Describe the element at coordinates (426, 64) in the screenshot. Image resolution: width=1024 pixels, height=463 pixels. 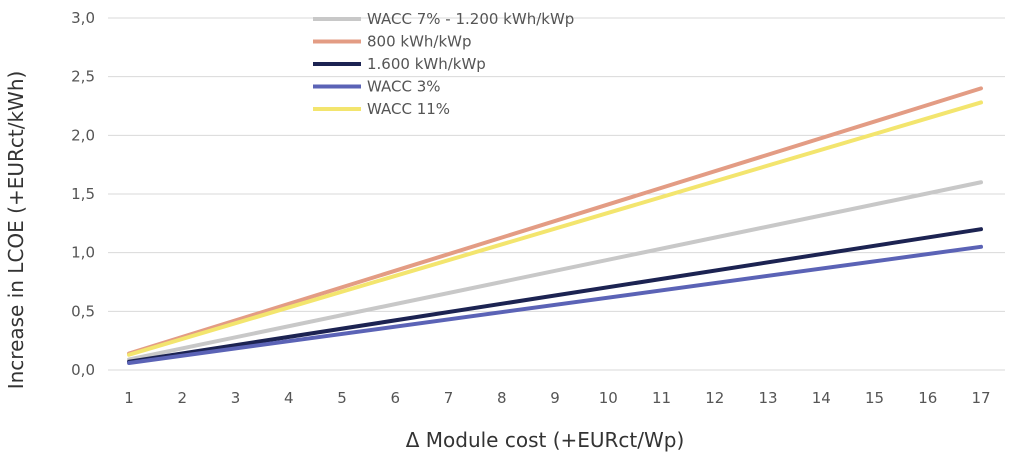
I see `legend-label: 1.600 kWh/kWp` at that location.